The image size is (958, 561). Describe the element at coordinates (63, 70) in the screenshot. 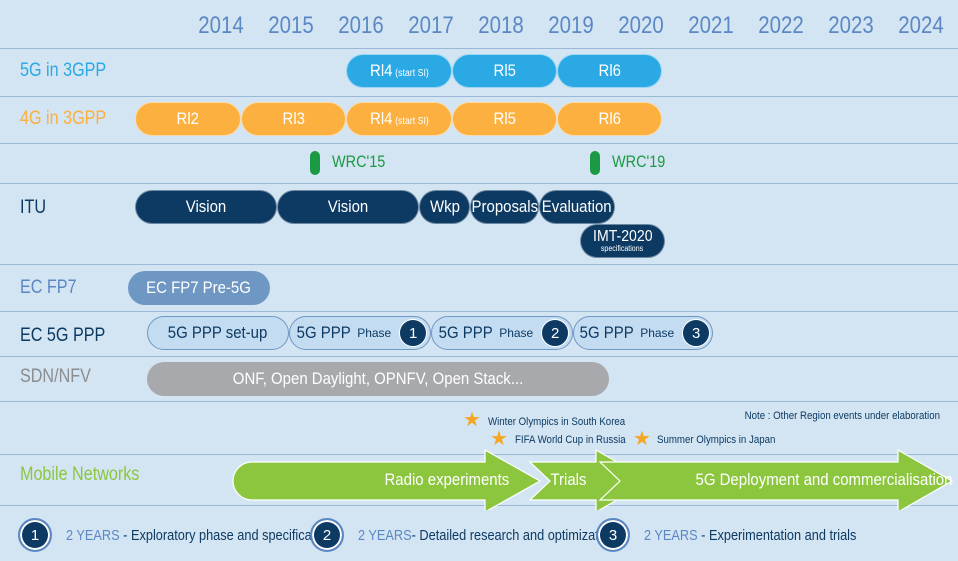

I see `row-label-5g-3gpp: 5G in 3GPP` at that location.